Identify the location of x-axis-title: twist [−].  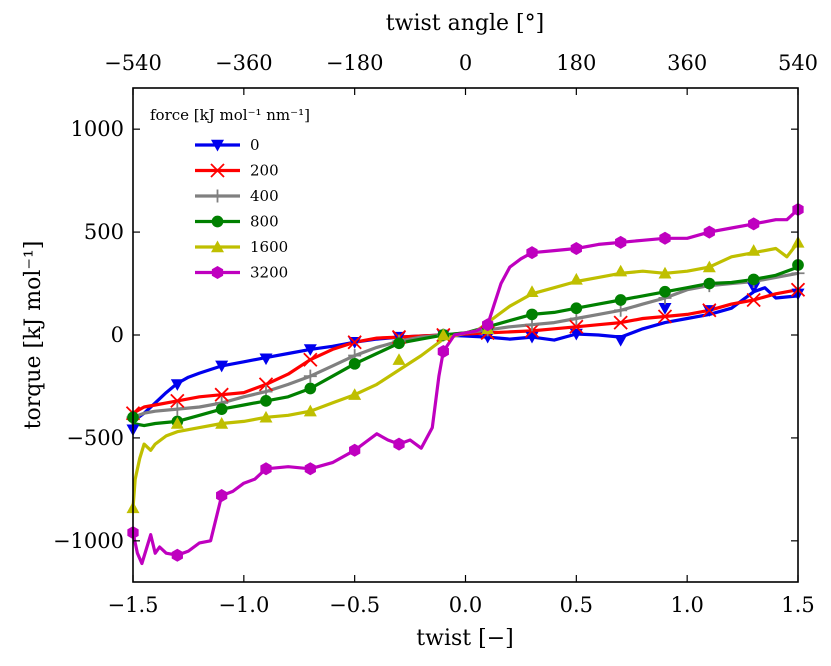
(464, 638).